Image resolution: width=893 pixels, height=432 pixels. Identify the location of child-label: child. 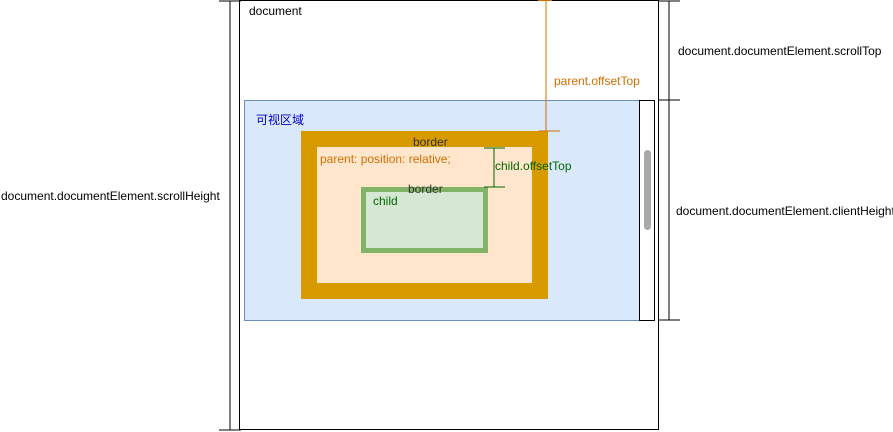
(385, 201).